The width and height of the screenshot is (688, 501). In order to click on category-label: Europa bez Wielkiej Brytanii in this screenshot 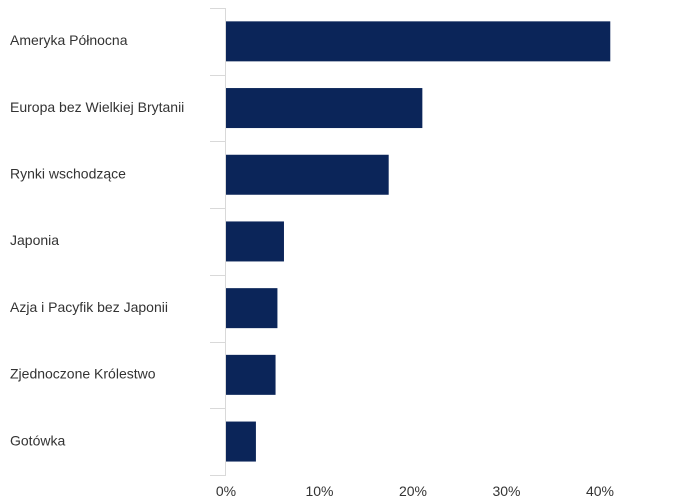, I will do `click(97, 107)`.